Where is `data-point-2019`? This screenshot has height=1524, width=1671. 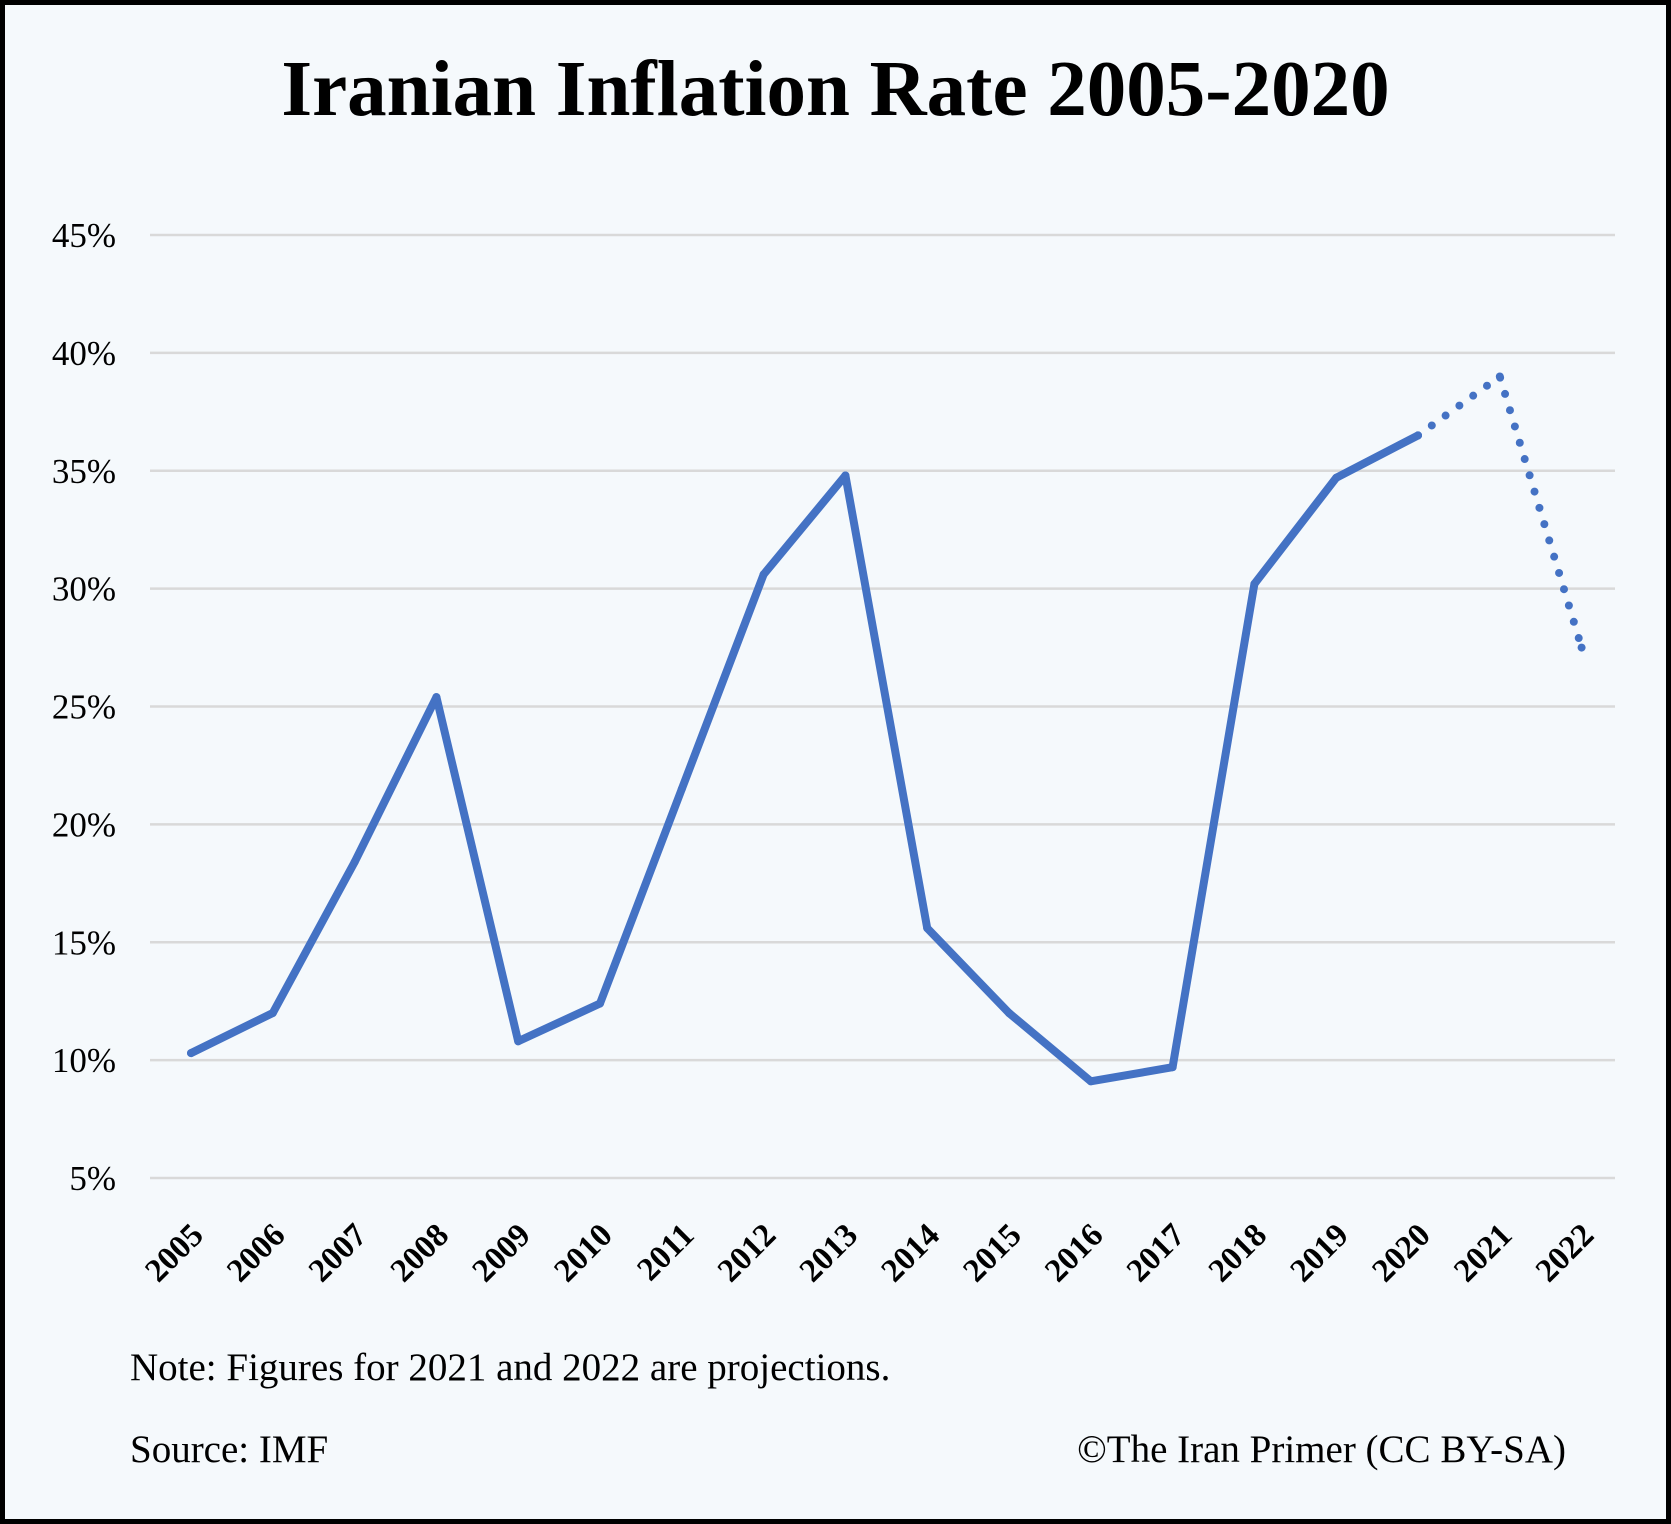
data-point-2019 is located at coordinates (1336, 477).